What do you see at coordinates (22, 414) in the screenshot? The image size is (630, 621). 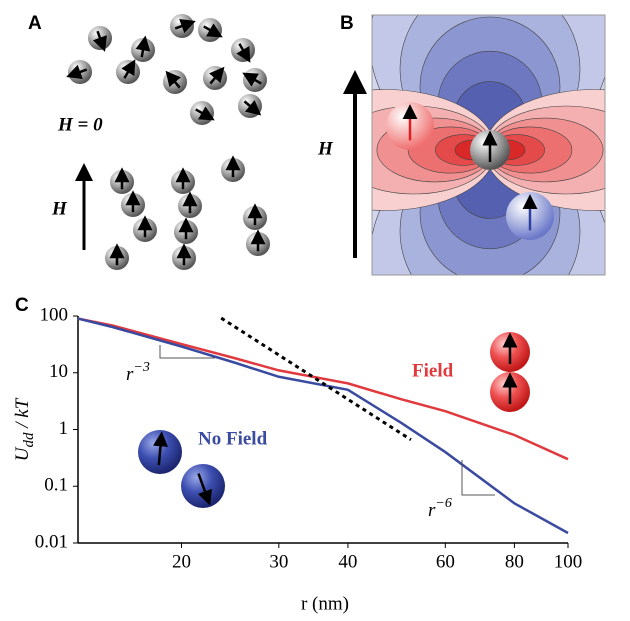 I see `y-label-rest: / kT` at bounding box center [22, 414].